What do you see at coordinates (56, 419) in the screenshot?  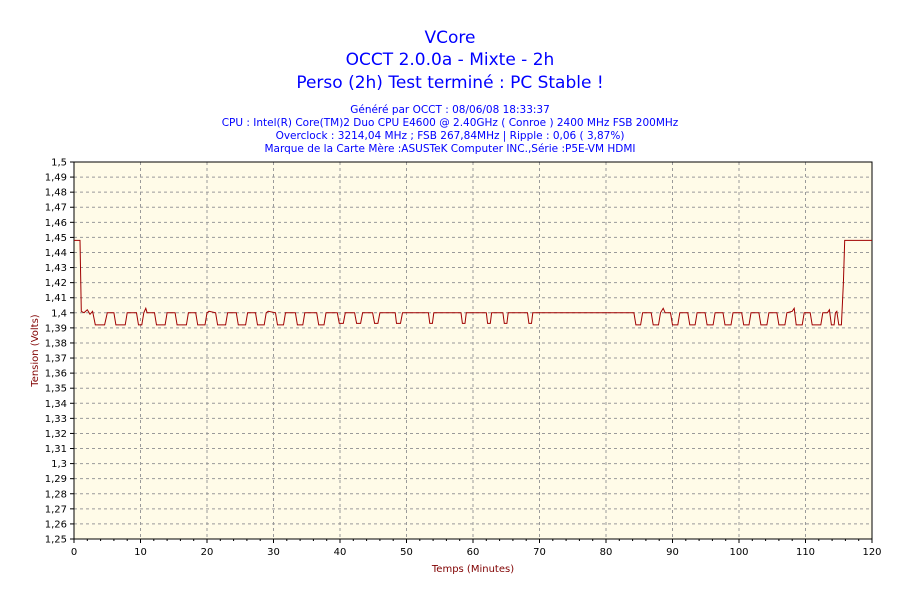 I see `y-tick-label: 1,33` at bounding box center [56, 419].